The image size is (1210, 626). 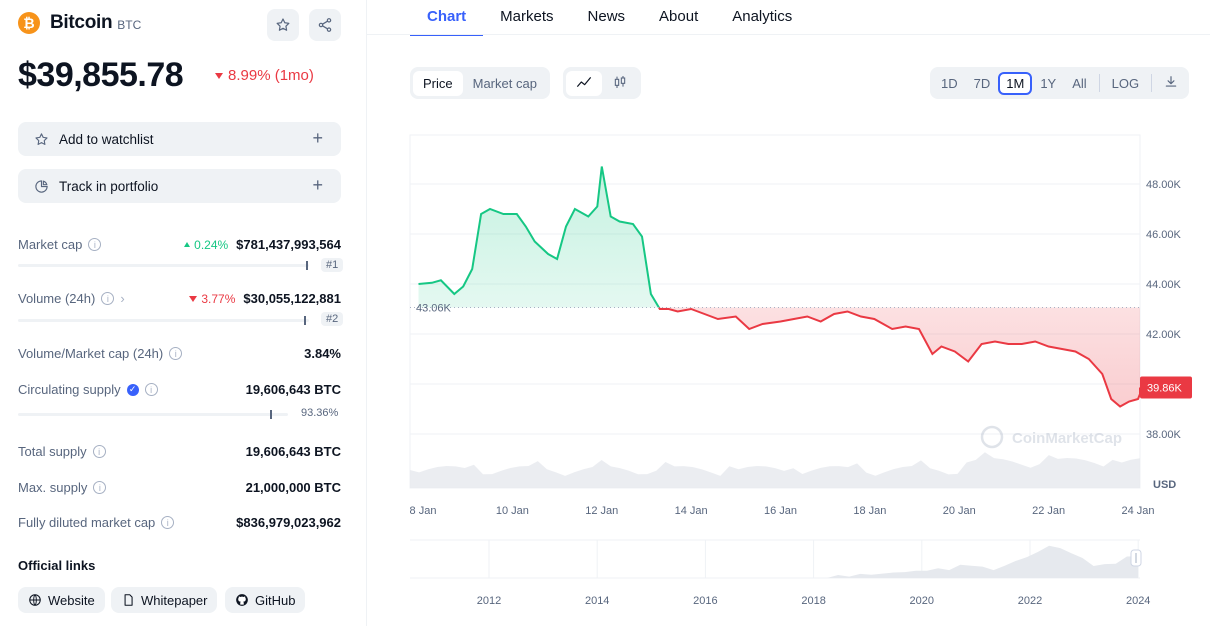 What do you see at coordinates (275, 600) in the screenshot?
I see `github-label: GitHub` at bounding box center [275, 600].